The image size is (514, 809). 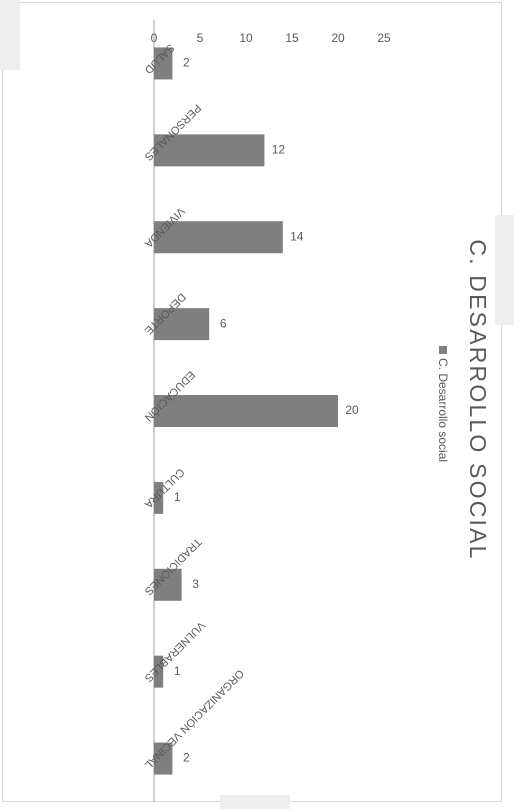 What do you see at coordinates (154, 38) in the screenshot?
I see `value-tick-label: 0` at bounding box center [154, 38].